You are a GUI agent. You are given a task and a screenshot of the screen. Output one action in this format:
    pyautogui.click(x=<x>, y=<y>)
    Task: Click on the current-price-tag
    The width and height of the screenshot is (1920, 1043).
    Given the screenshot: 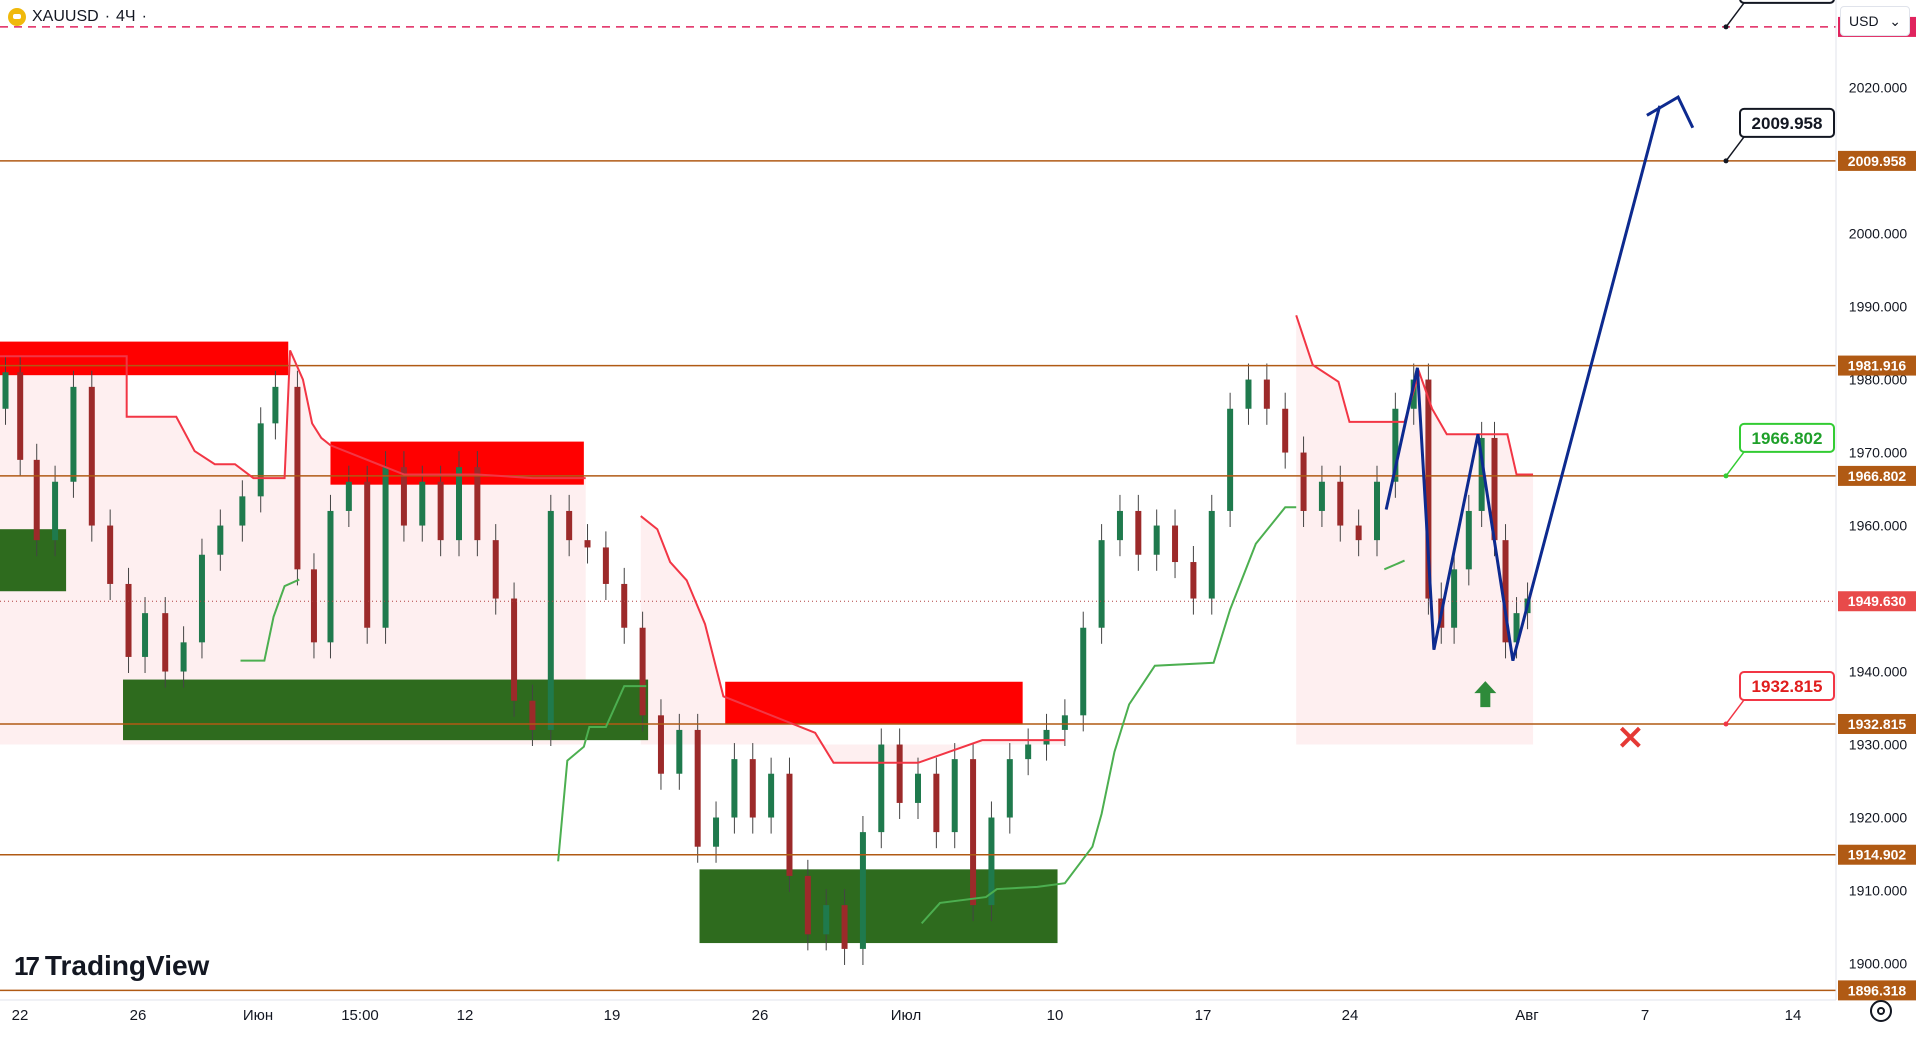 What is the action you would take?
    pyautogui.click(x=1877, y=601)
    